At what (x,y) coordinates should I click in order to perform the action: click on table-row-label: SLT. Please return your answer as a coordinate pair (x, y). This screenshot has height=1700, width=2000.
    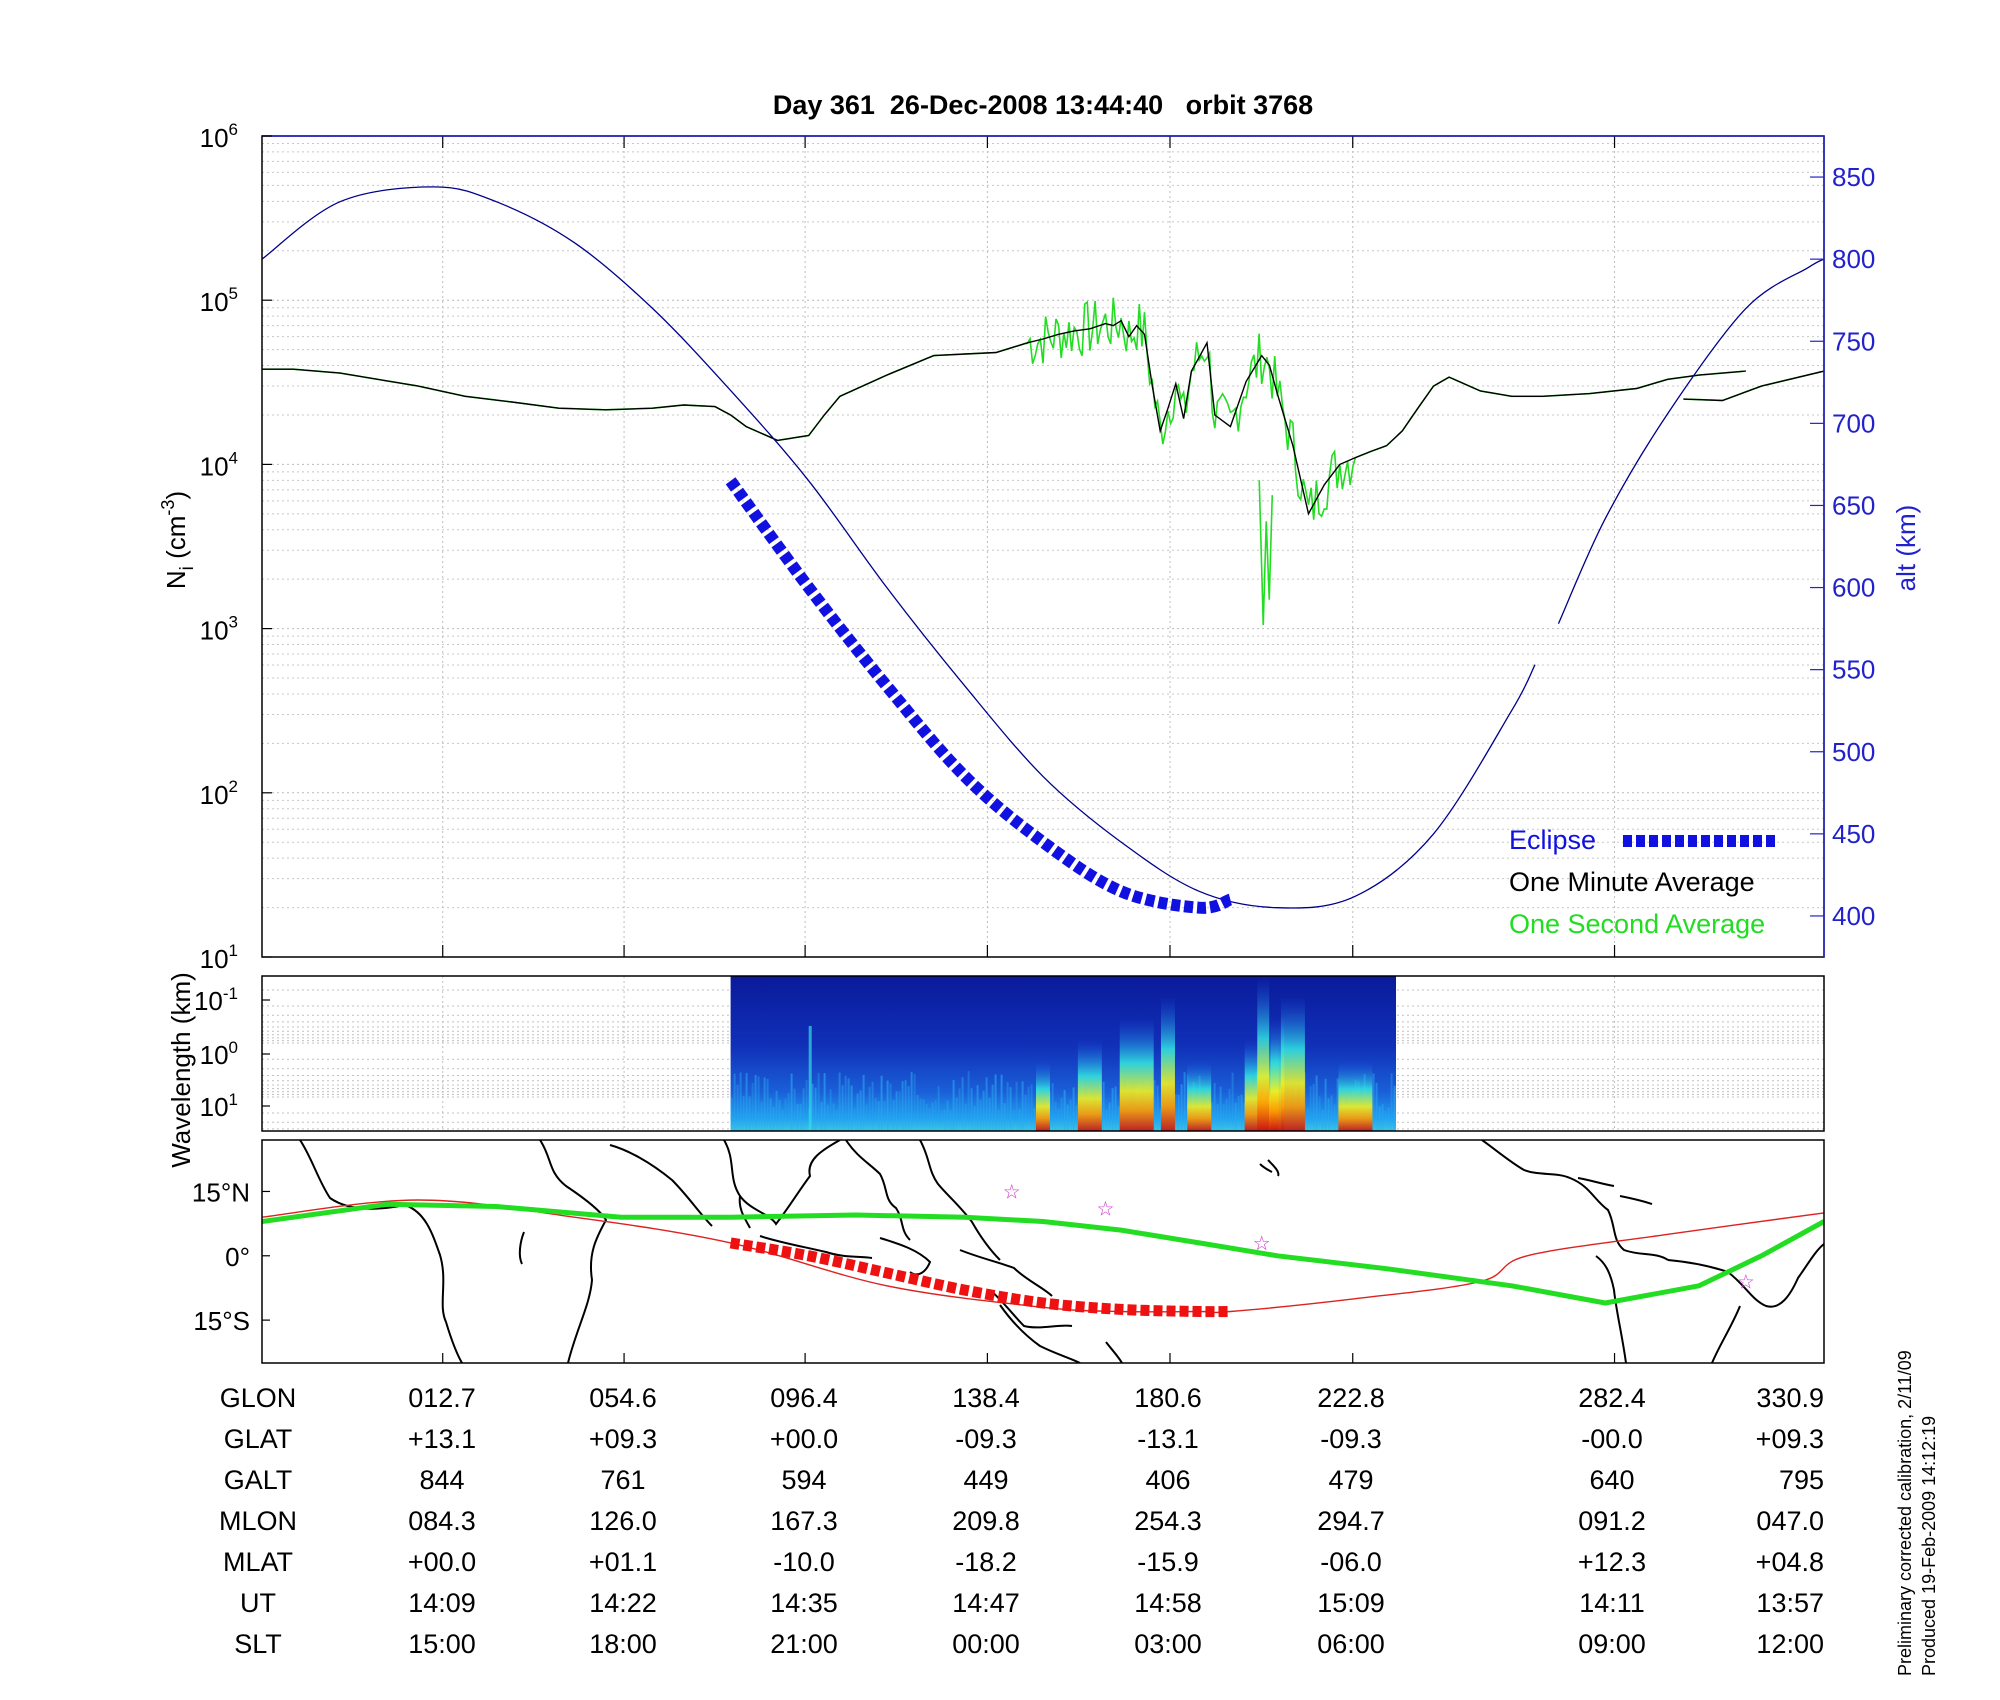
    Looking at the image, I should click on (258, 1644).